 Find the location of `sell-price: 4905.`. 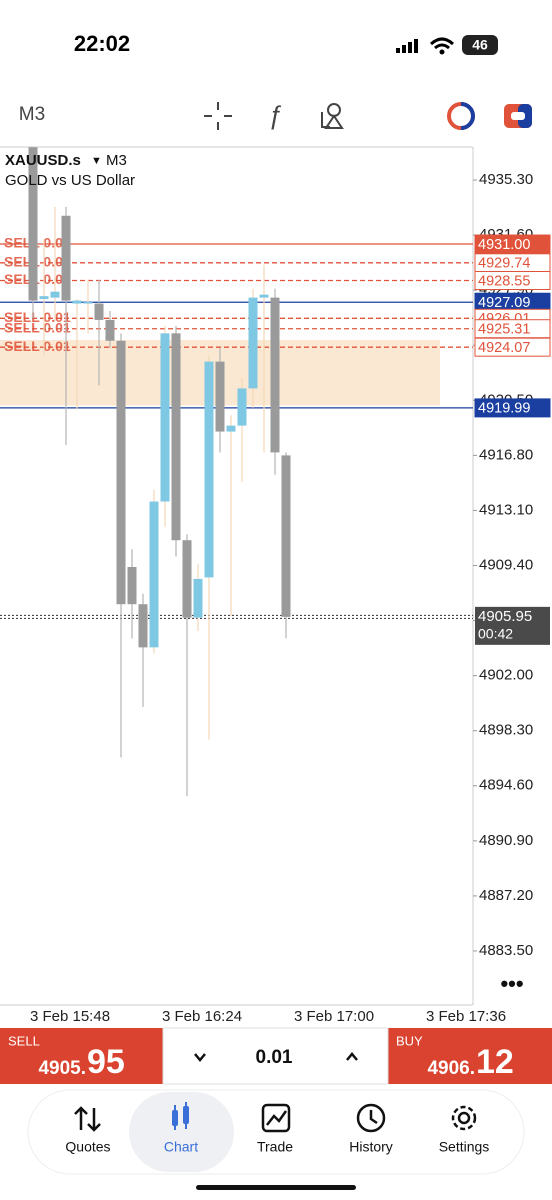

sell-price: 4905. is located at coordinates (62, 1068).